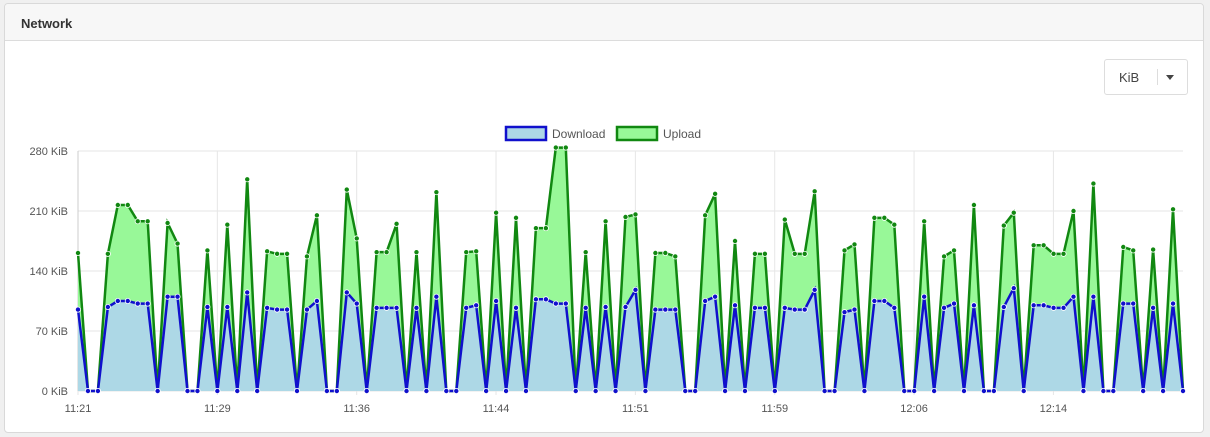 This screenshot has height=437, width=1210. Describe the element at coordinates (637, 133) in the screenshot. I see `legend-swatch-upload` at that location.